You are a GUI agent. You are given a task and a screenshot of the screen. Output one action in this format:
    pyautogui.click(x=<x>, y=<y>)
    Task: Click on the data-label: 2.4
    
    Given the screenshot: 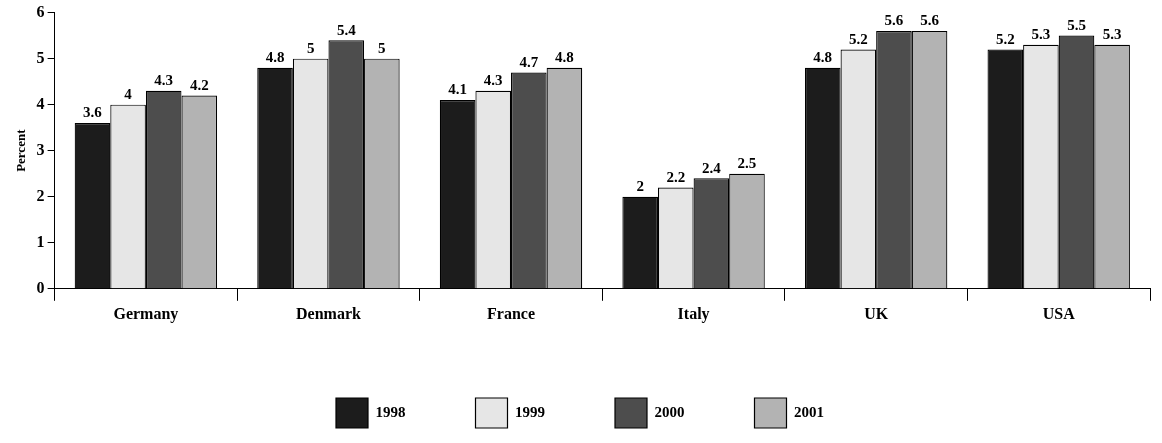 What is the action you would take?
    pyautogui.click(x=712, y=167)
    